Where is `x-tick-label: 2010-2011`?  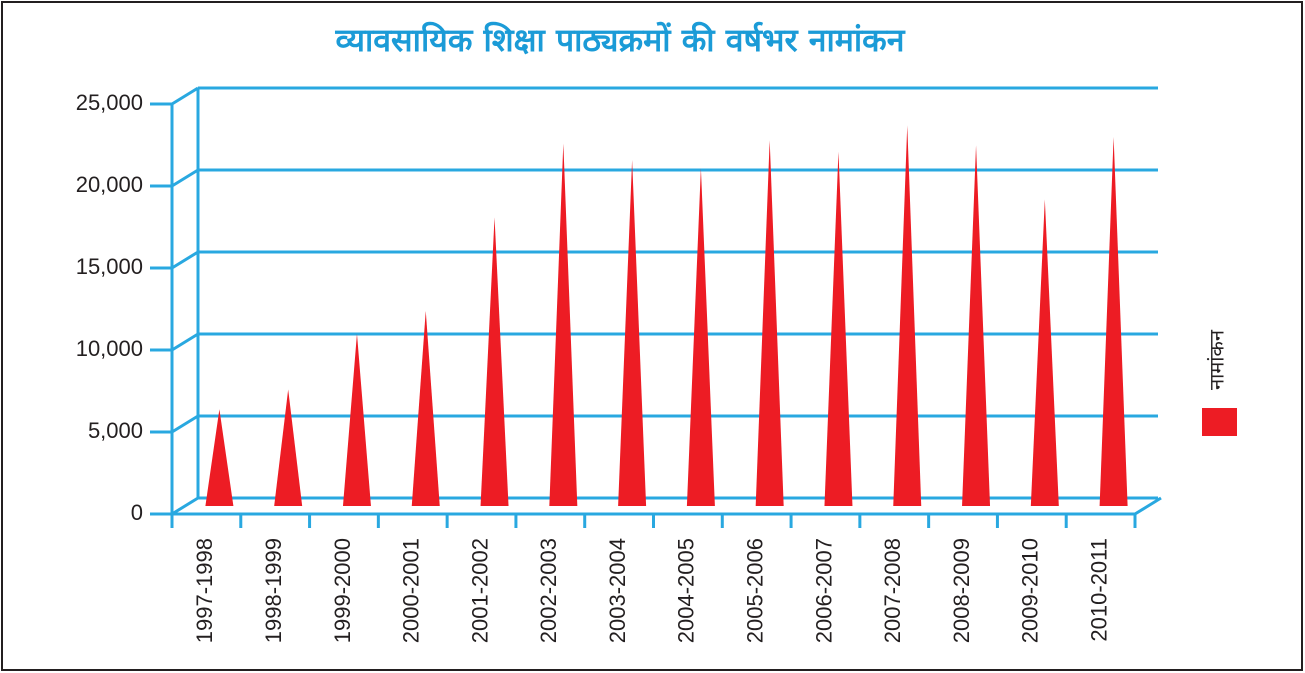
x-tick-label: 2010-2011 is located at coordinates (1098, 590).